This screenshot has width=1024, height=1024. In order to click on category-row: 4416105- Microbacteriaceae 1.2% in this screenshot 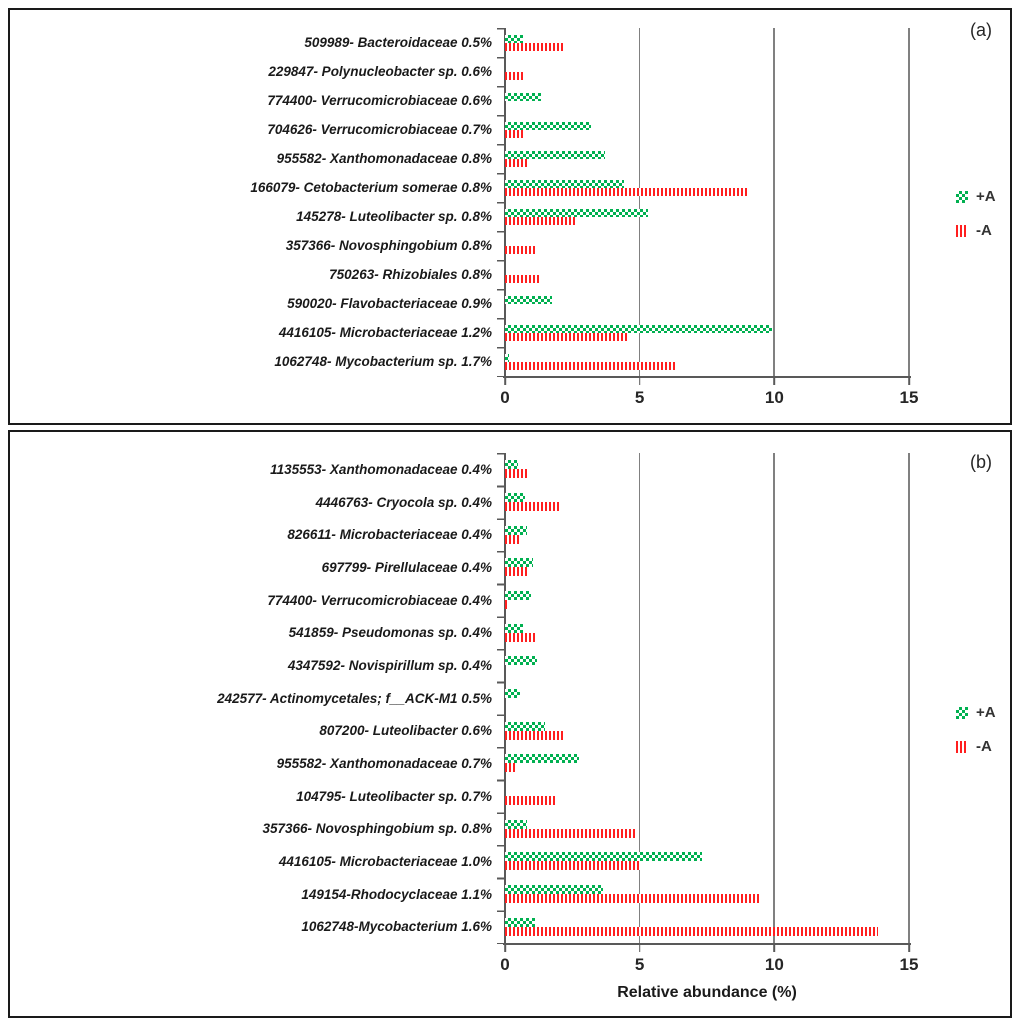, I will do `click(459, 332)`.